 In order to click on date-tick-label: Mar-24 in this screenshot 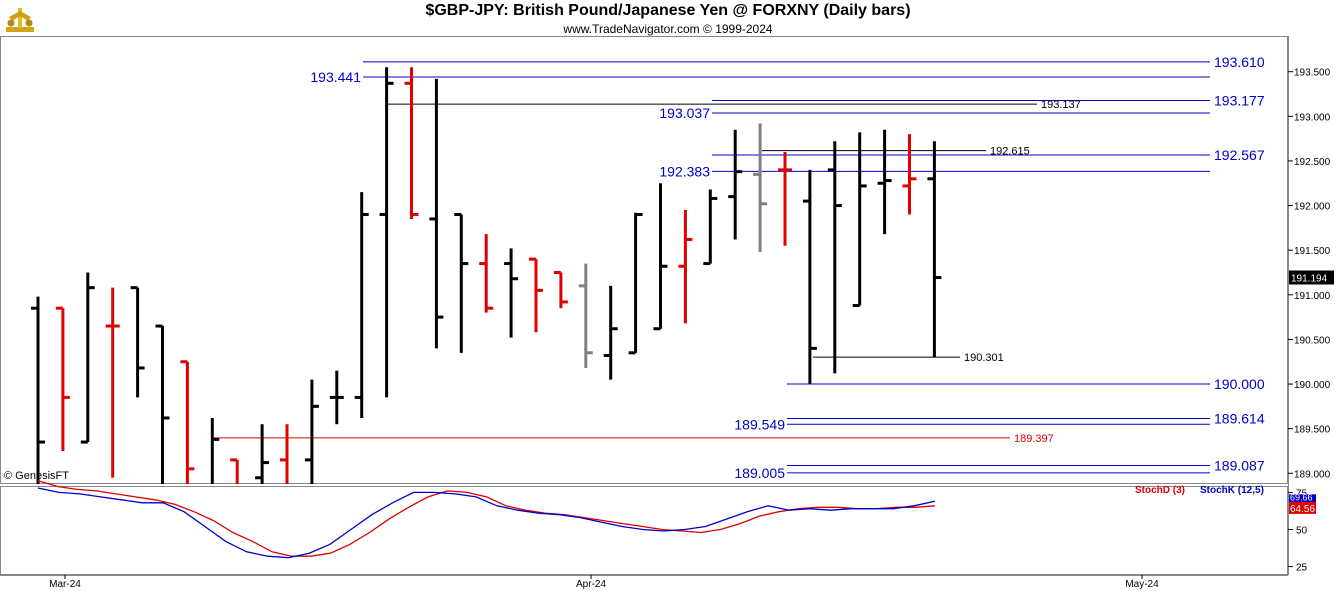, I will do `click(65, 584)`.